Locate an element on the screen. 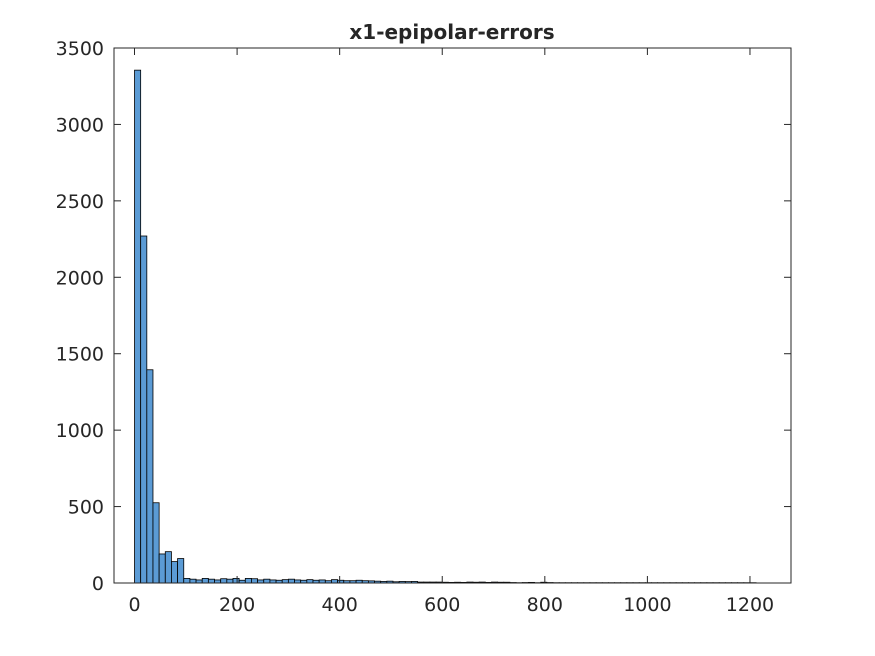 This screenshot has height=656, width=875. x-tick-label: 1200 is located at coordinates (750, 605).